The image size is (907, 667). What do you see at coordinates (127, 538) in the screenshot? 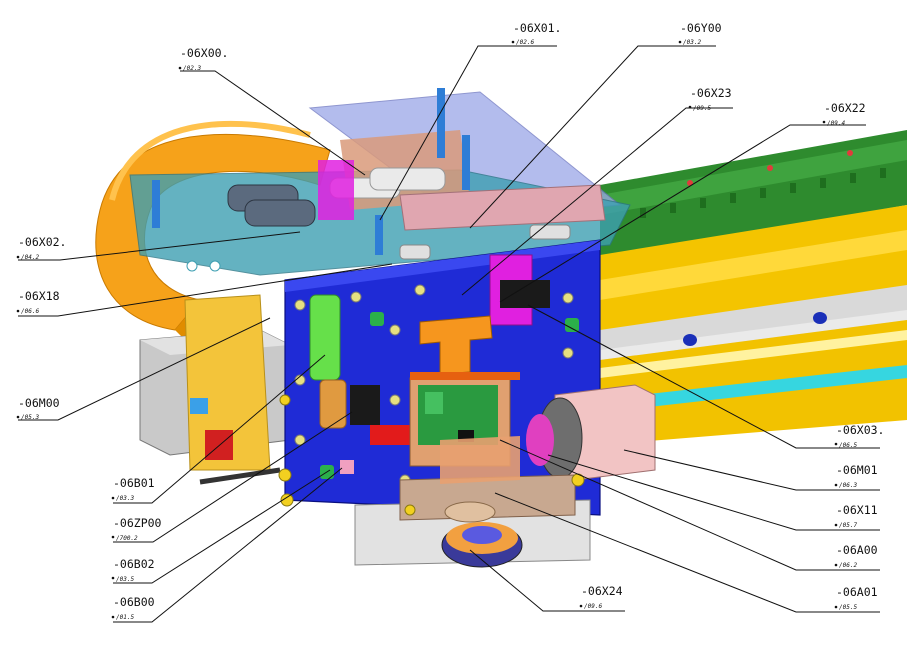
I see `svg-text: /700.2` at bounding box center [127, 538].